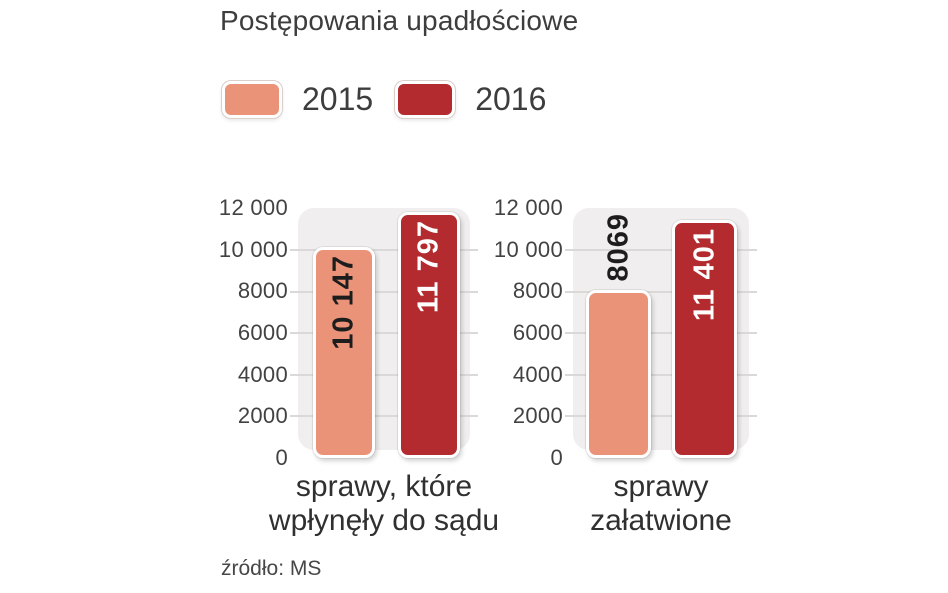 Image resolution: width=948 pixels, height=593 pixels. What do you see at coordinates (618, 247) in the screenshot?
I see `bar-value-label: 8069` at bounding box center [618, 247].